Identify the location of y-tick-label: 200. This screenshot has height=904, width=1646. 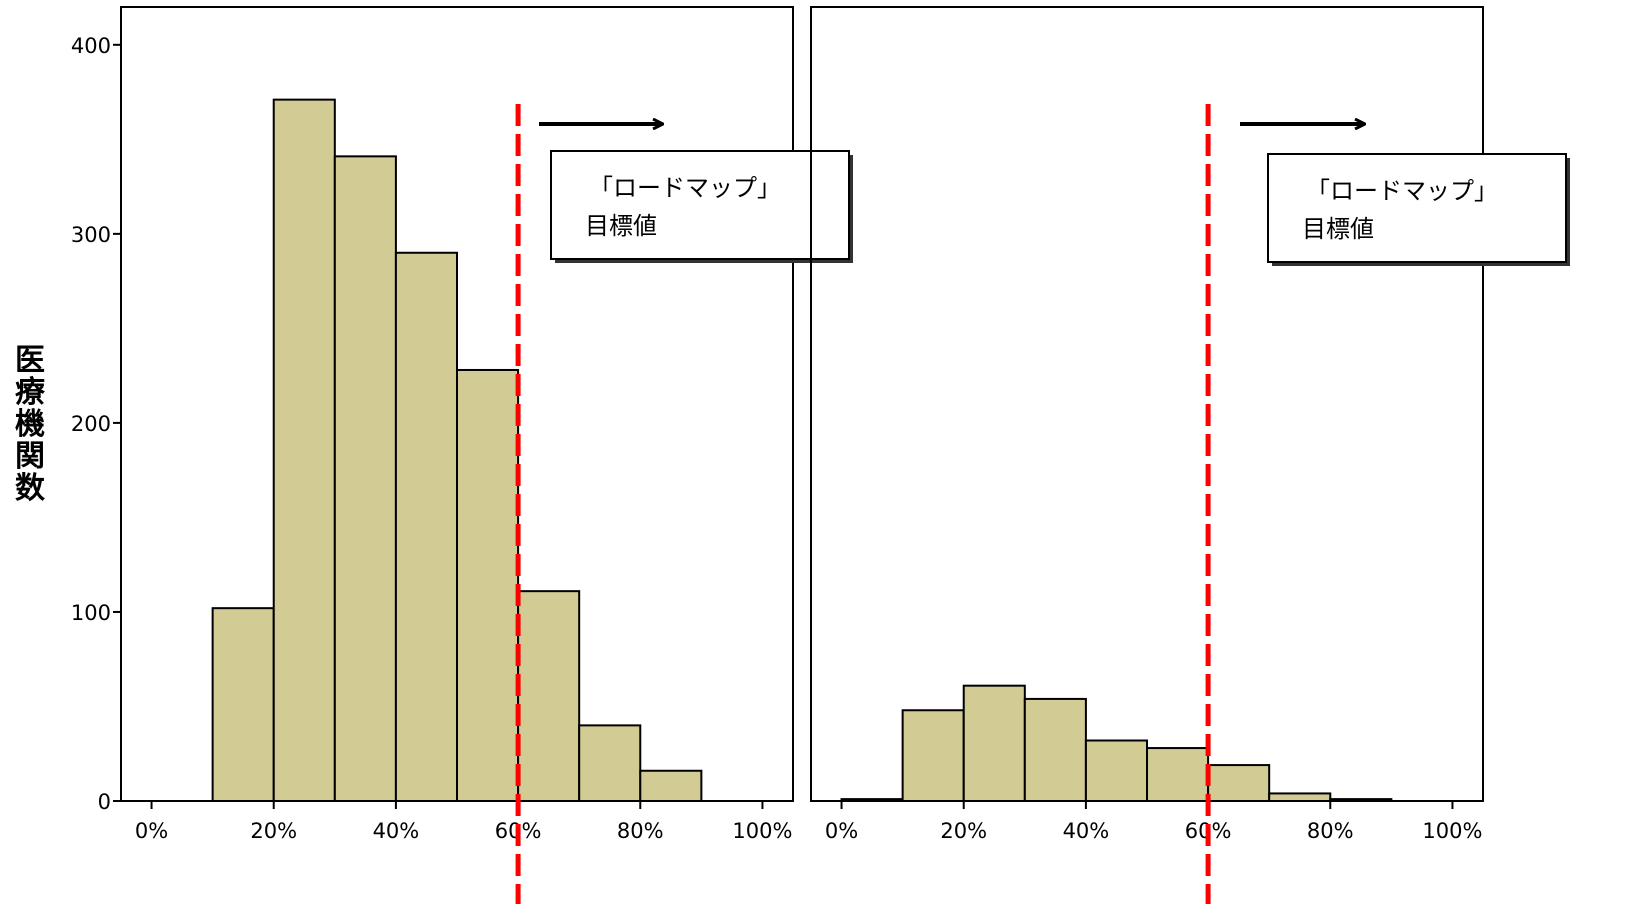
(91, 424).